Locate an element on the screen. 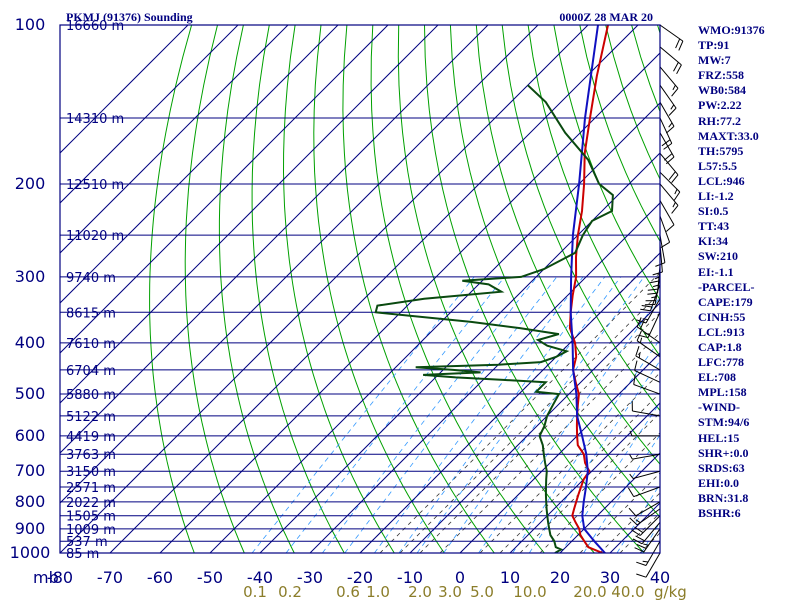 The image size is (800, 600). index-item: FRZ:558 is located at coordinates (721, 75).